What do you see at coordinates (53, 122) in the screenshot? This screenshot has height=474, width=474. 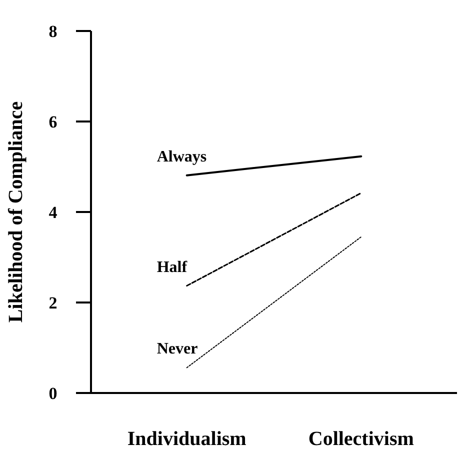 I see `y-tick-label: 6` at bounding box center [53, 122].